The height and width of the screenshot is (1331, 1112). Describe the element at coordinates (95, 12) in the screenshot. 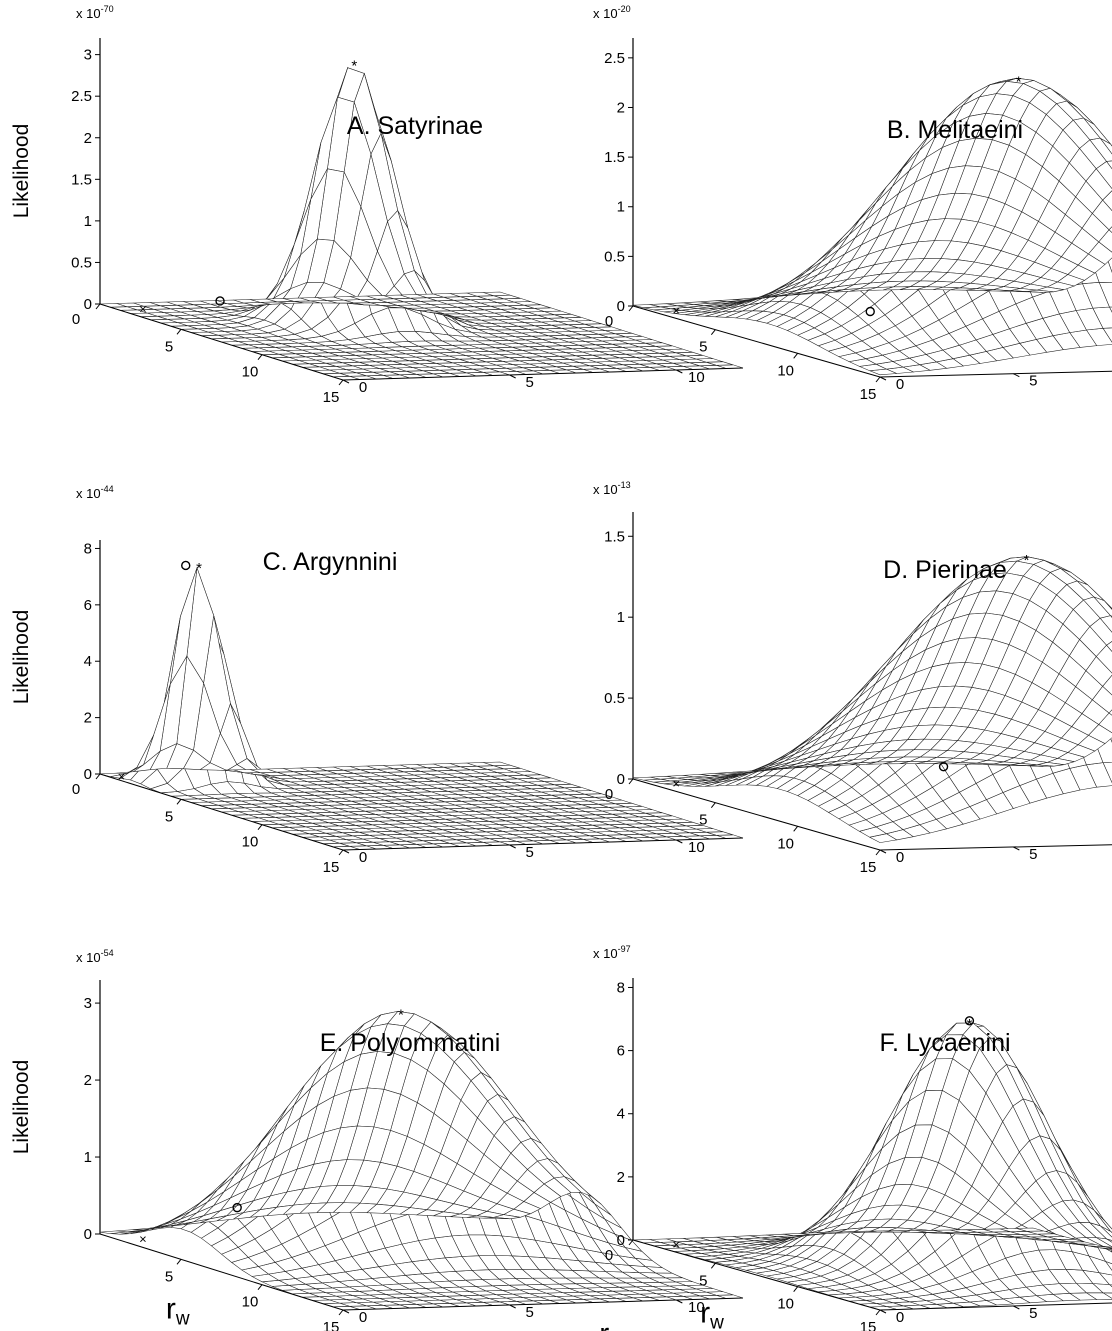

I see `z-multiplier: x 10-70` at that location.